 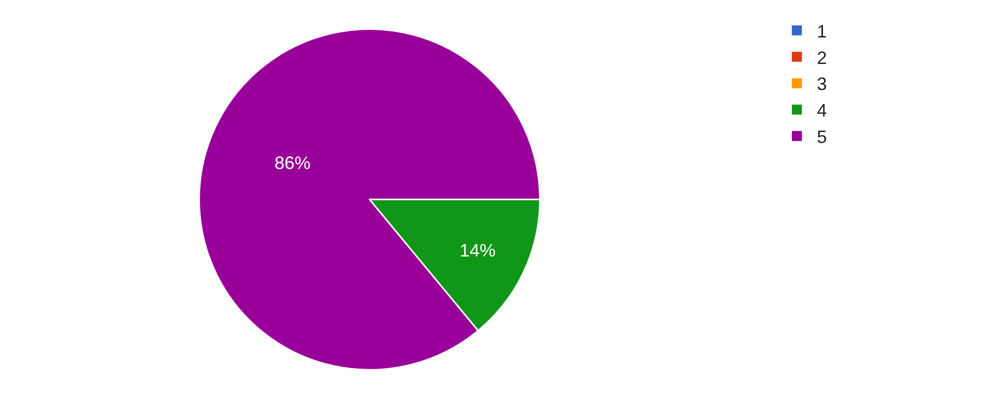 What do you see at coordinates (478, 250) in the screenshot?
I see `data-label: 14%` at bounding box center [478, 250].